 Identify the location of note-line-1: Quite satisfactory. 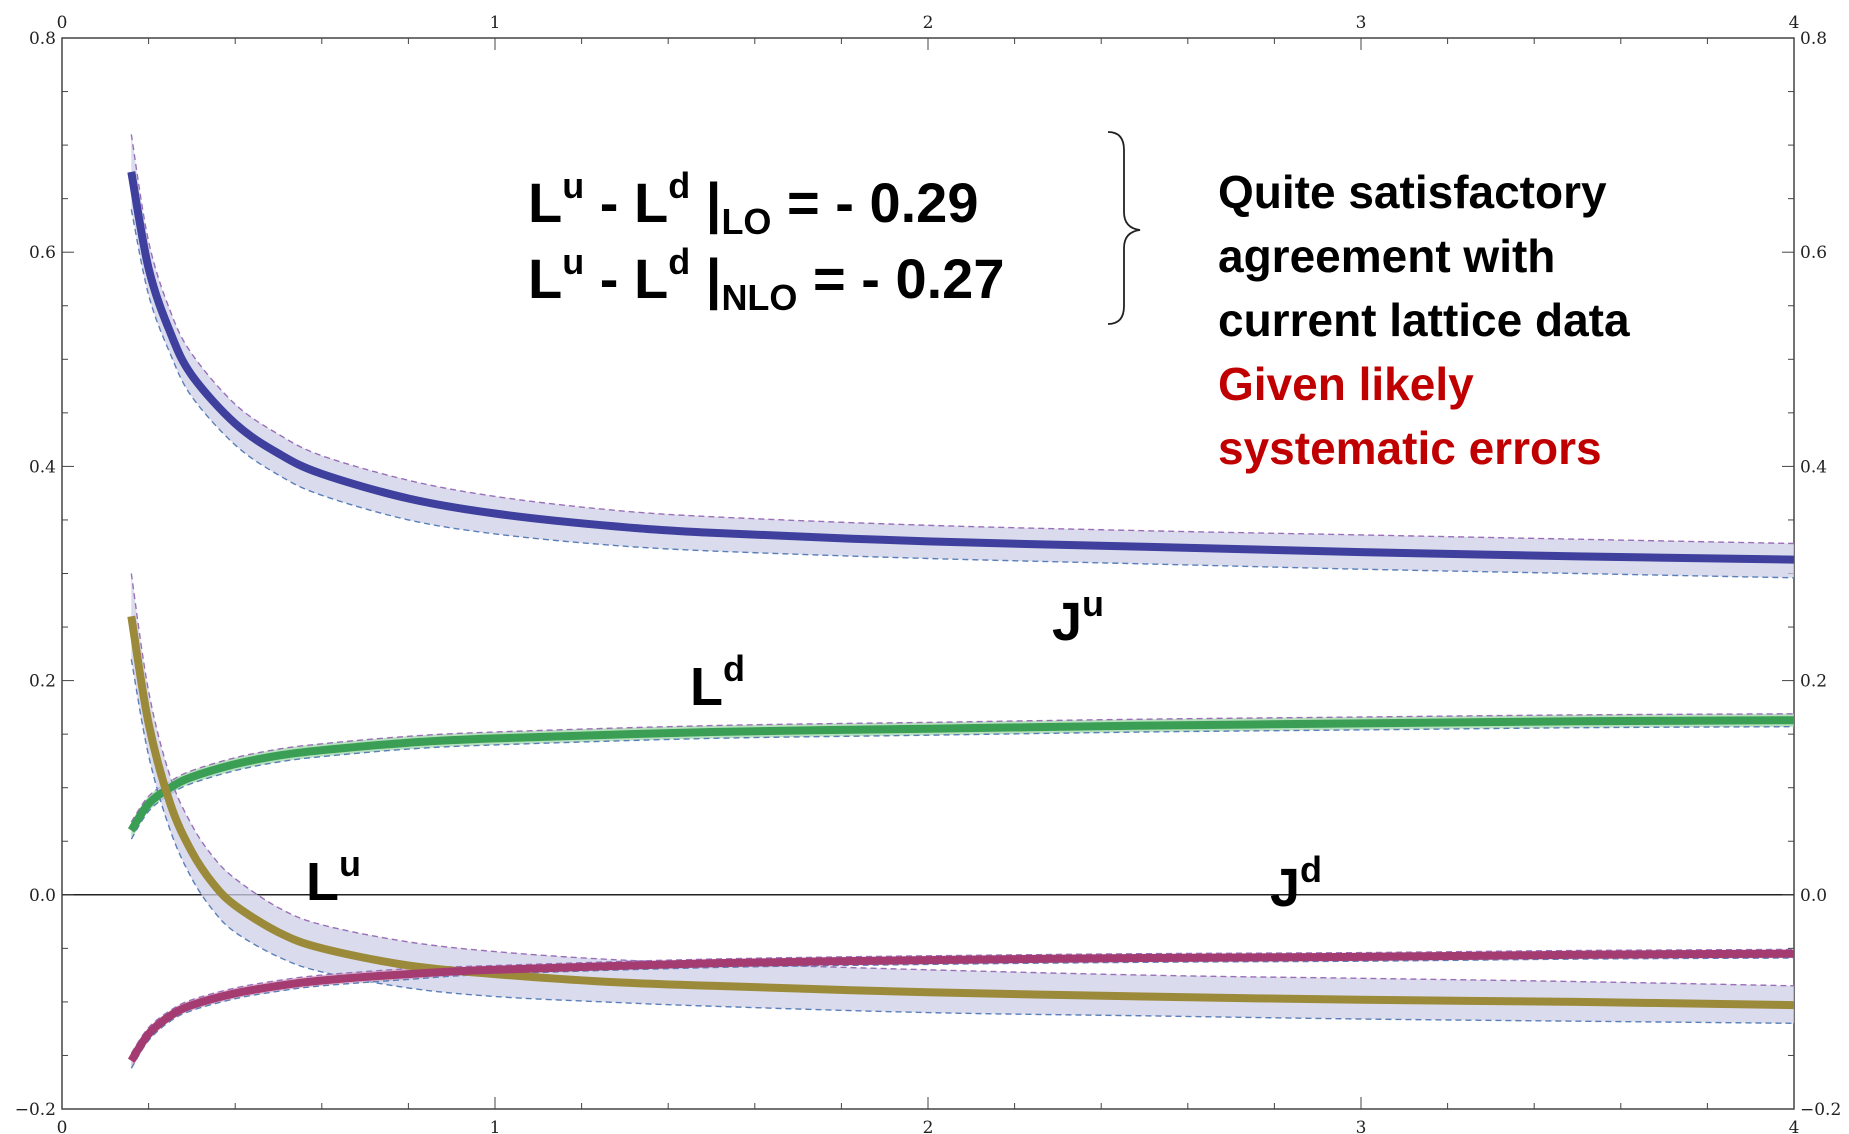
(1412, 192).